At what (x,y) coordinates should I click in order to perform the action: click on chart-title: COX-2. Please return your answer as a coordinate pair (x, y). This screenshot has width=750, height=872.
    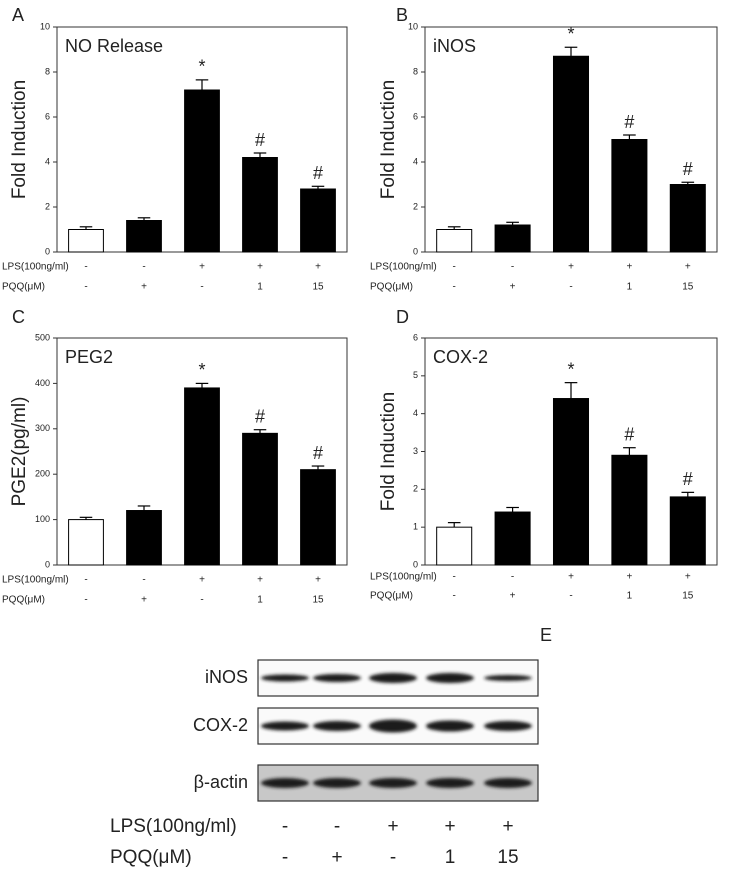
    Looking at the image, I should click on (460, 357).